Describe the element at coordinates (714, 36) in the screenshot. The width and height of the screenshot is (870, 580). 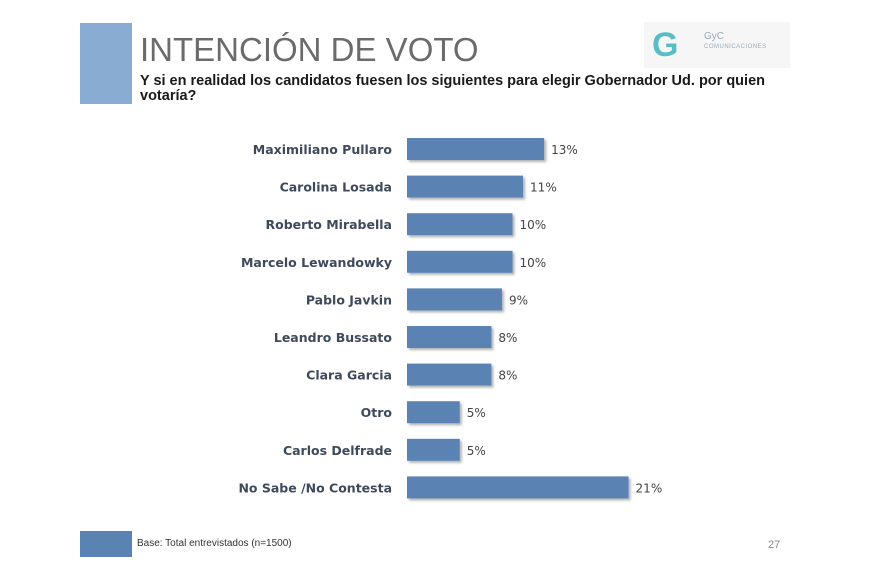
I see `logo-name: GyC` at that location.